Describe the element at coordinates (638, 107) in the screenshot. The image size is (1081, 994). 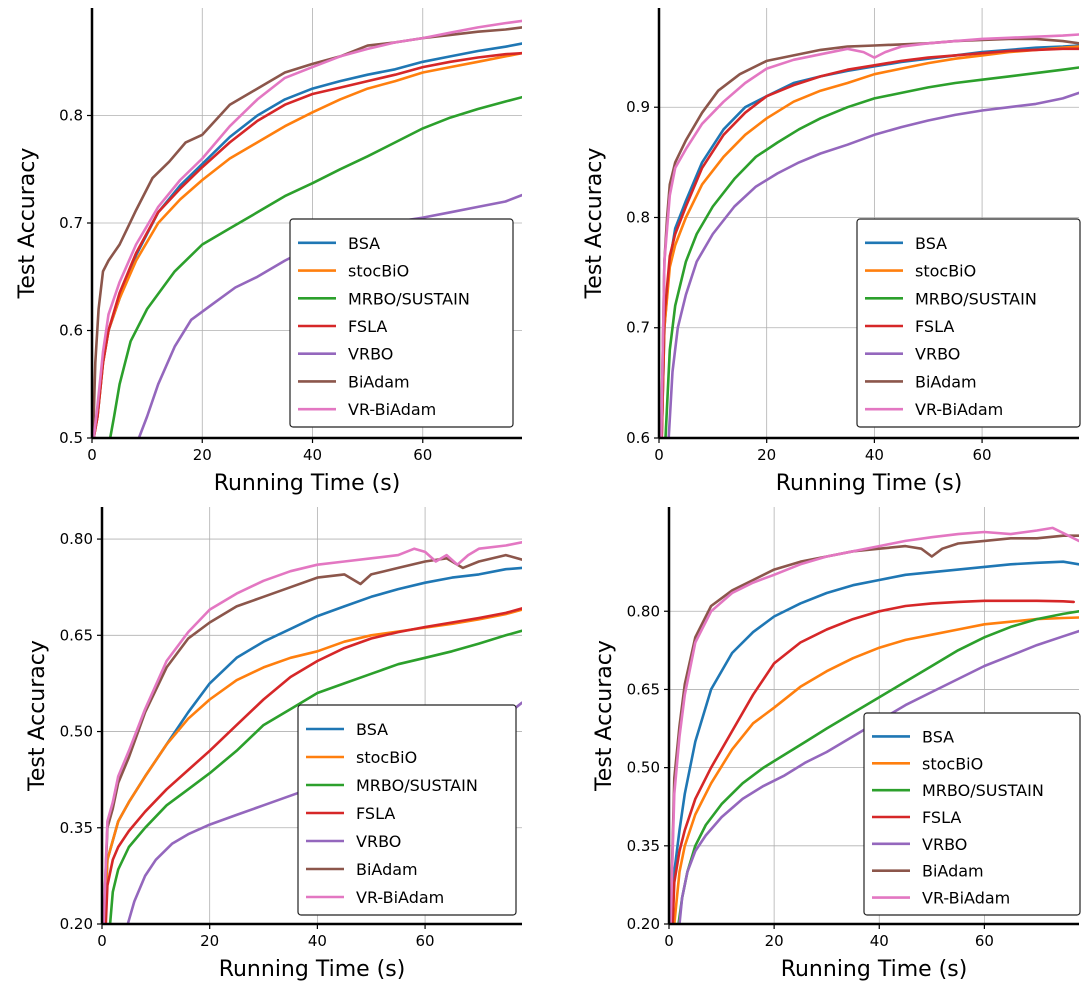
I see `y-tick-label: 0.9` at that location.